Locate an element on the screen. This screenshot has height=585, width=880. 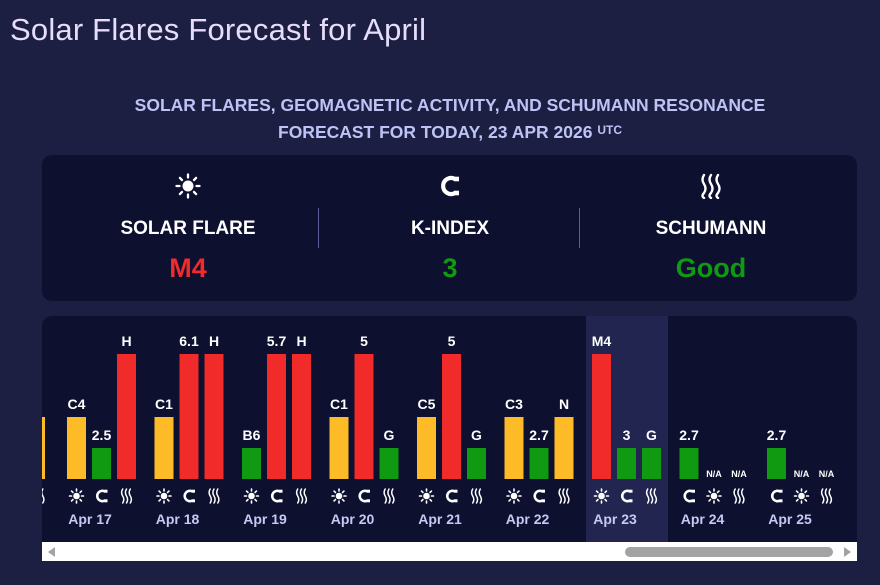
scroll-left-arrow-icon is located at coordinates (52, 551).